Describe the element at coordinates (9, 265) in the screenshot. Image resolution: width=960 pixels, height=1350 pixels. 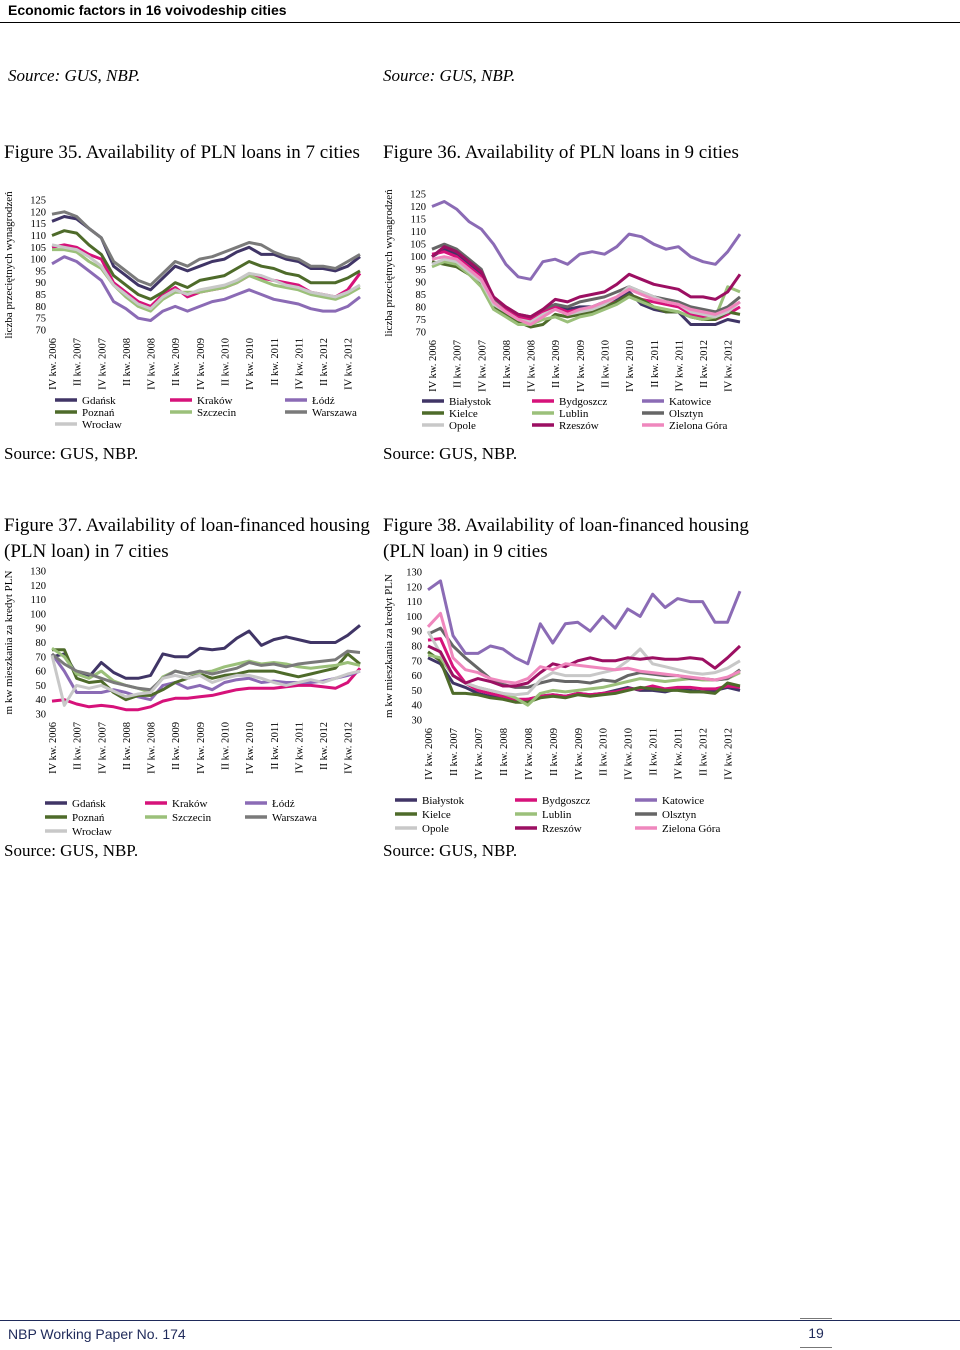
I see `y-axis-title: liczba przeciętnych wynagrodzeń` at that location.